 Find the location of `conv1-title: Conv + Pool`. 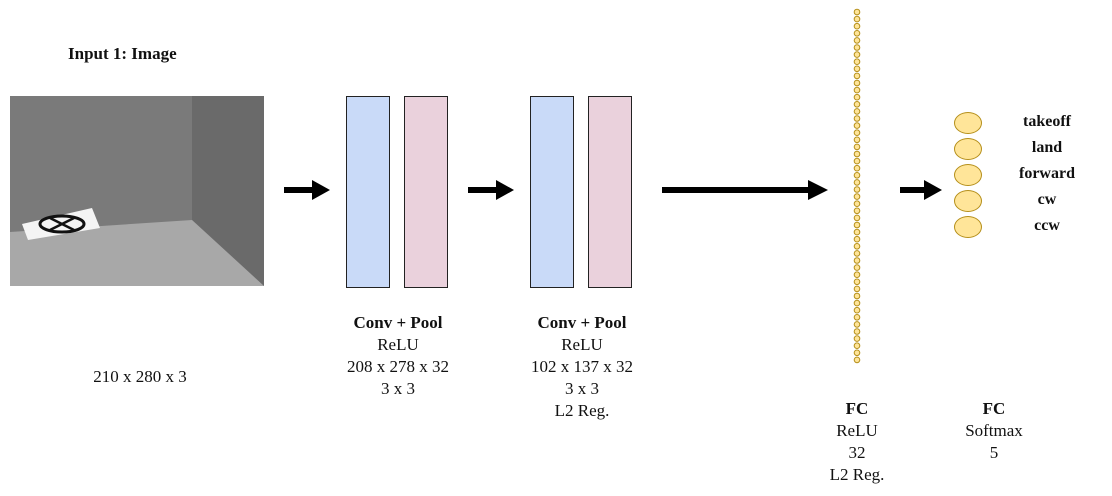

conv1-title: Conv + Pool is located at coordinates (398, 322).